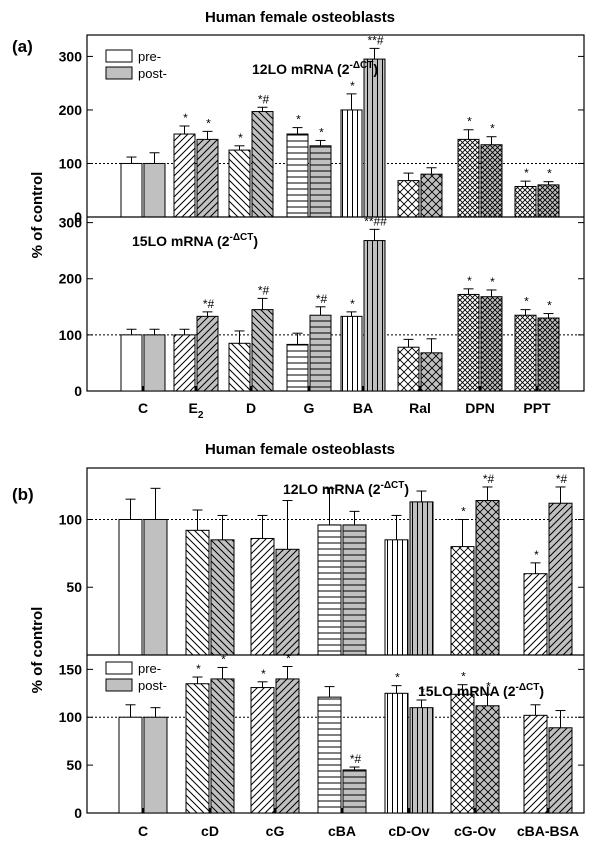 The width and height of the screenshot is (600, 864). I want to click on panel-label: (b), so click(23, 494).